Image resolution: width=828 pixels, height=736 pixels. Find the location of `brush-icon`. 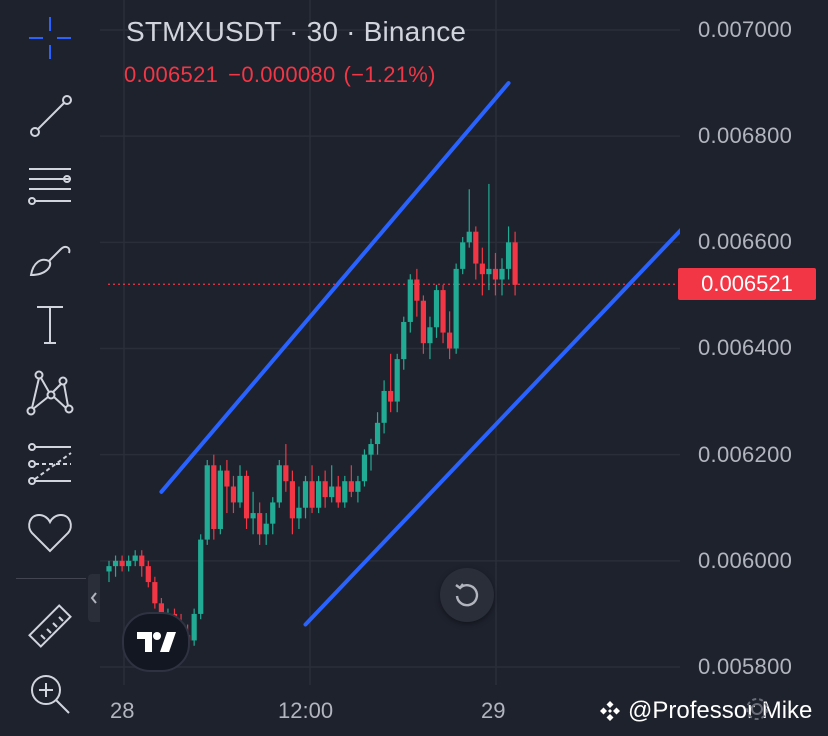

brush-icon is located at coordinates (50, 261).